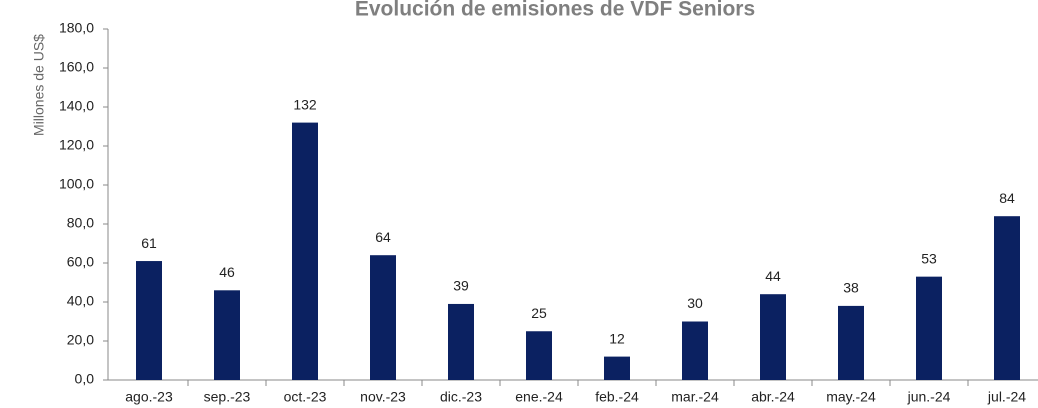 The image size is (1038, 408). Describe the element at coordinates (305, 104) in the screenshot. I see `data-label: 132` at that location.